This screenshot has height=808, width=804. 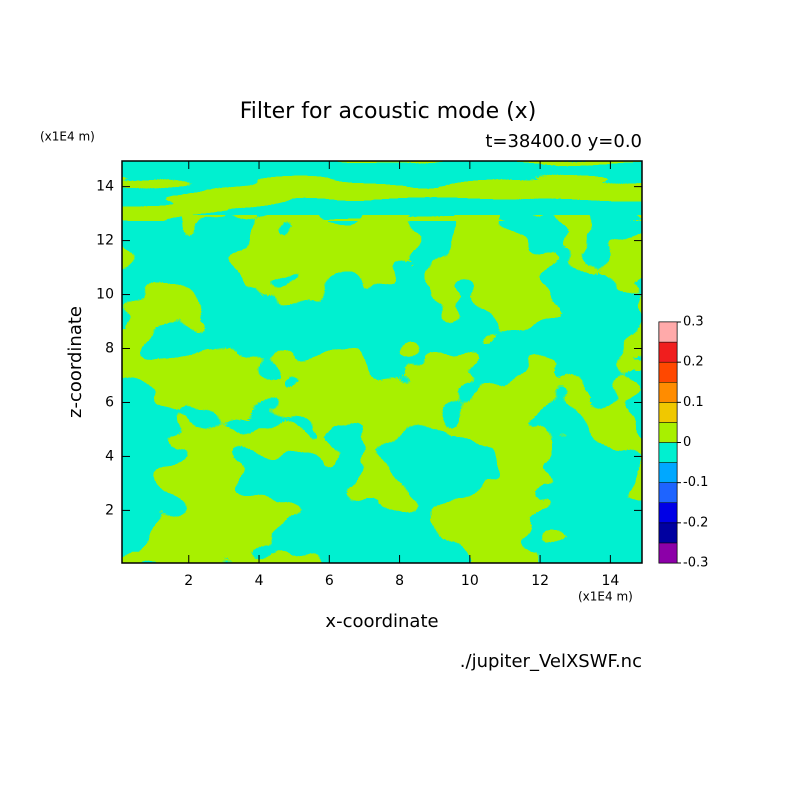 What do you see at coordinates (105, 187) in the screenshot?
I see `y-tick-label: 14` at bounding box center [105, 187].